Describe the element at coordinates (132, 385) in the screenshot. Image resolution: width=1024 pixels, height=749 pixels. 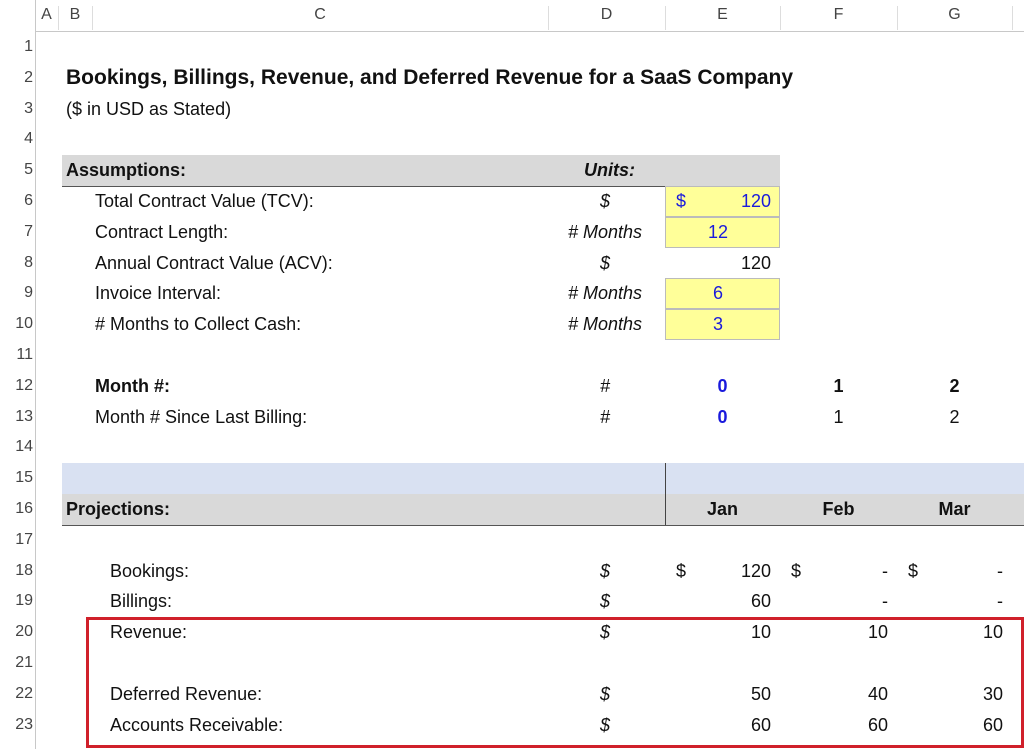
I see `label: Month #:` at that location.